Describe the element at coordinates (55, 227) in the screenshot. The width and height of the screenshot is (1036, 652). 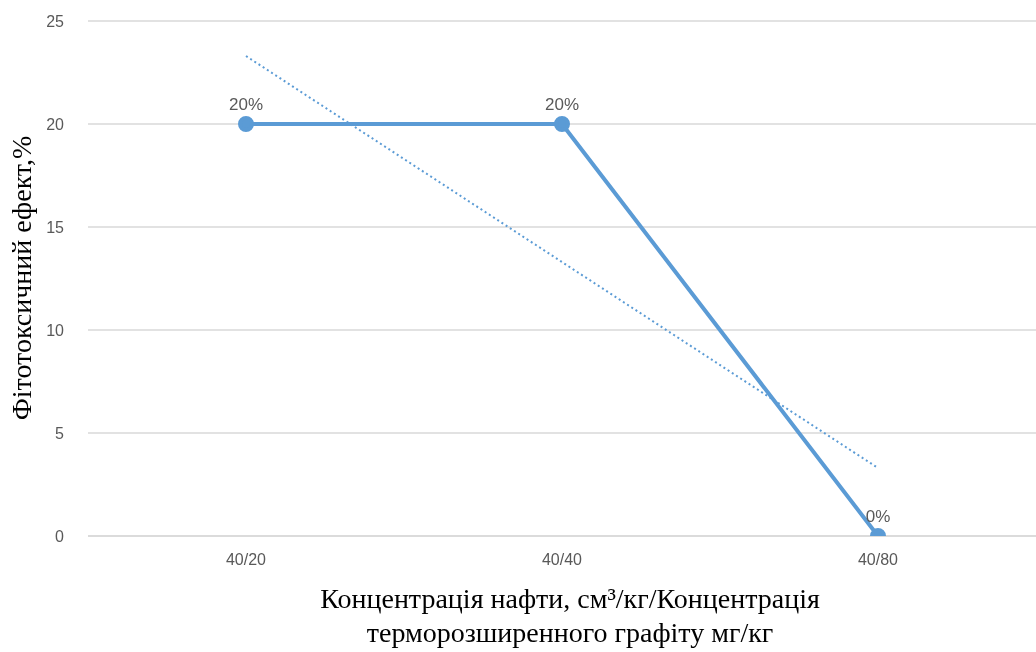
I see `y-tick-label: 15` at that location.